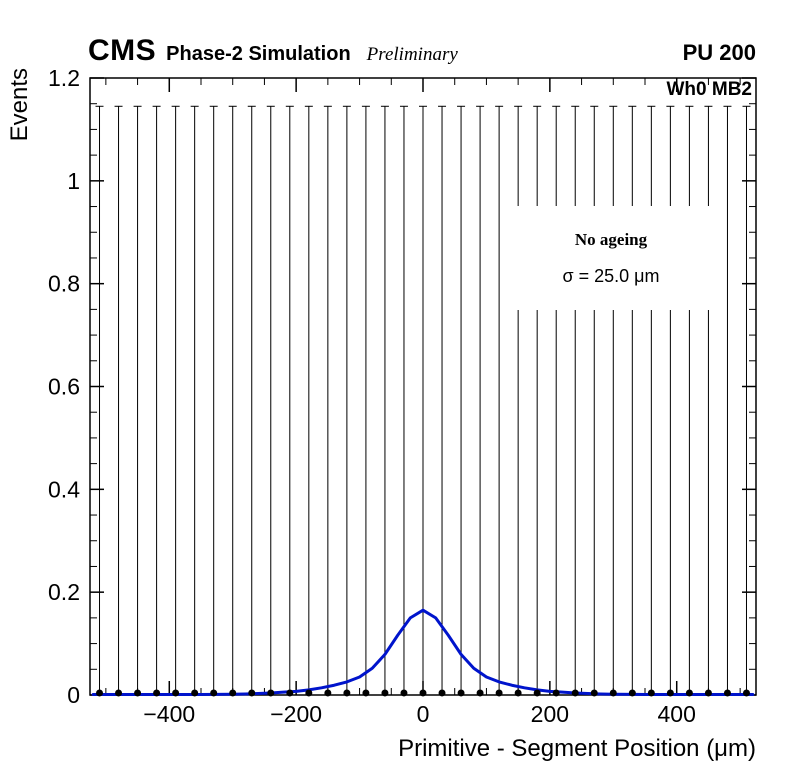 The image size is (796, 772). I want to click on sigma-value-label: σ = 25.0 μm, so click(611, 275).